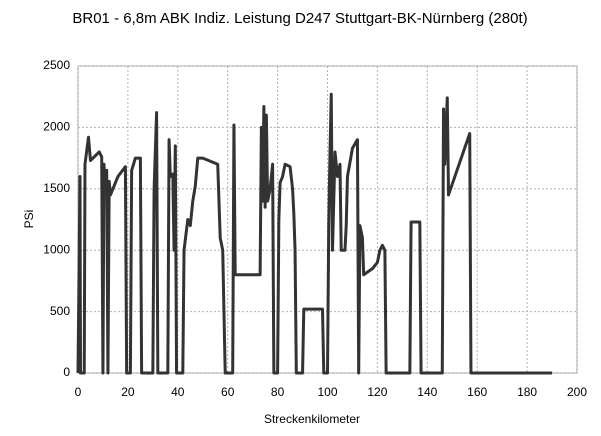  What do you see at coordinates (278, 392) in the screenshot?
I see `x-tick-label: 80` at bounding box center [278, 392].